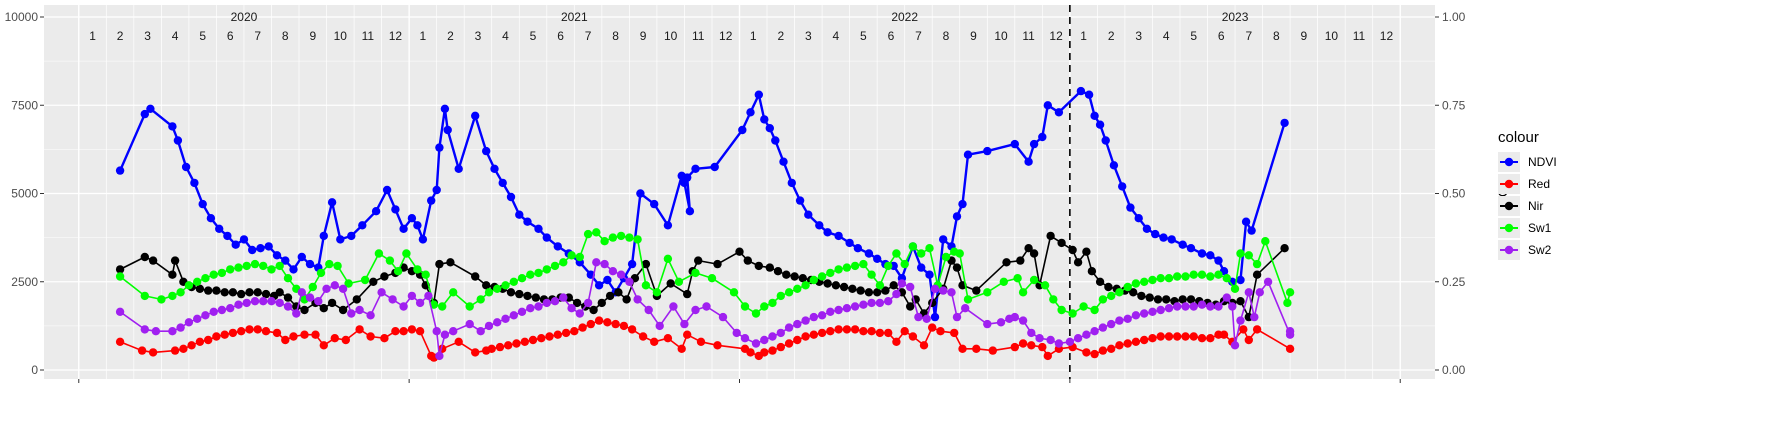 This screenshot has height=447, width=1773. Describe the element at coordinates (368, 36) in the screenshot. I see `month-label: 11` at that location.